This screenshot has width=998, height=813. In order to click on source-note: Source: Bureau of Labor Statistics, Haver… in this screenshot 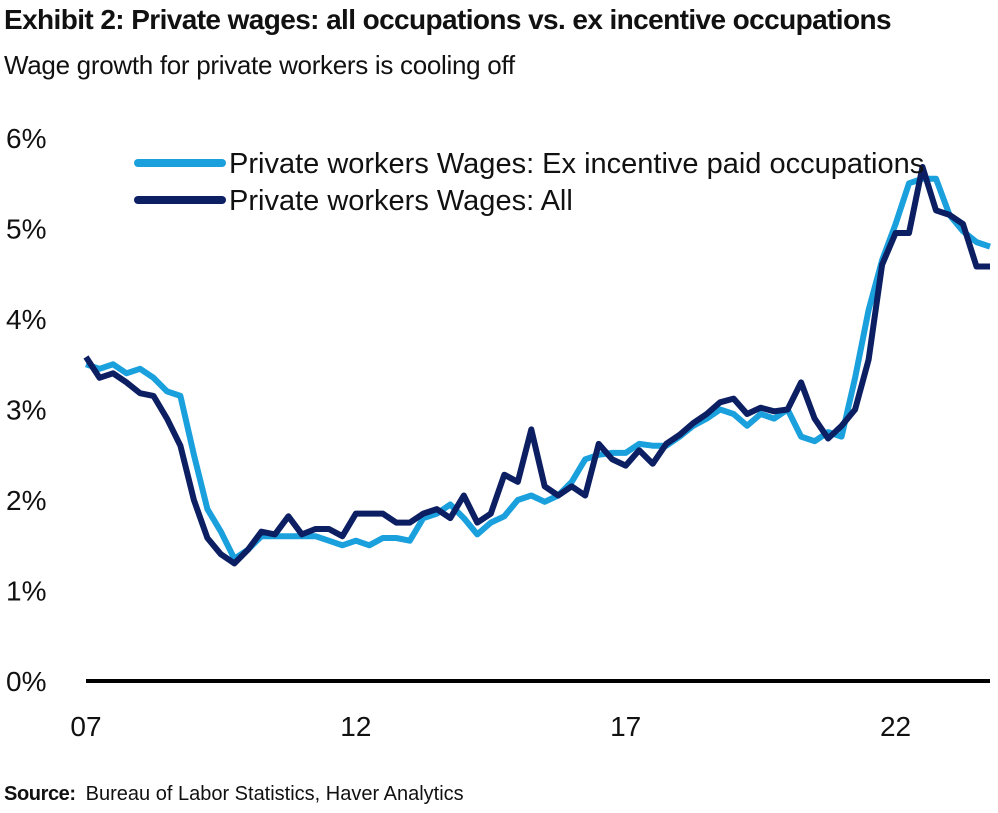, I will do `click(234, 794)`.